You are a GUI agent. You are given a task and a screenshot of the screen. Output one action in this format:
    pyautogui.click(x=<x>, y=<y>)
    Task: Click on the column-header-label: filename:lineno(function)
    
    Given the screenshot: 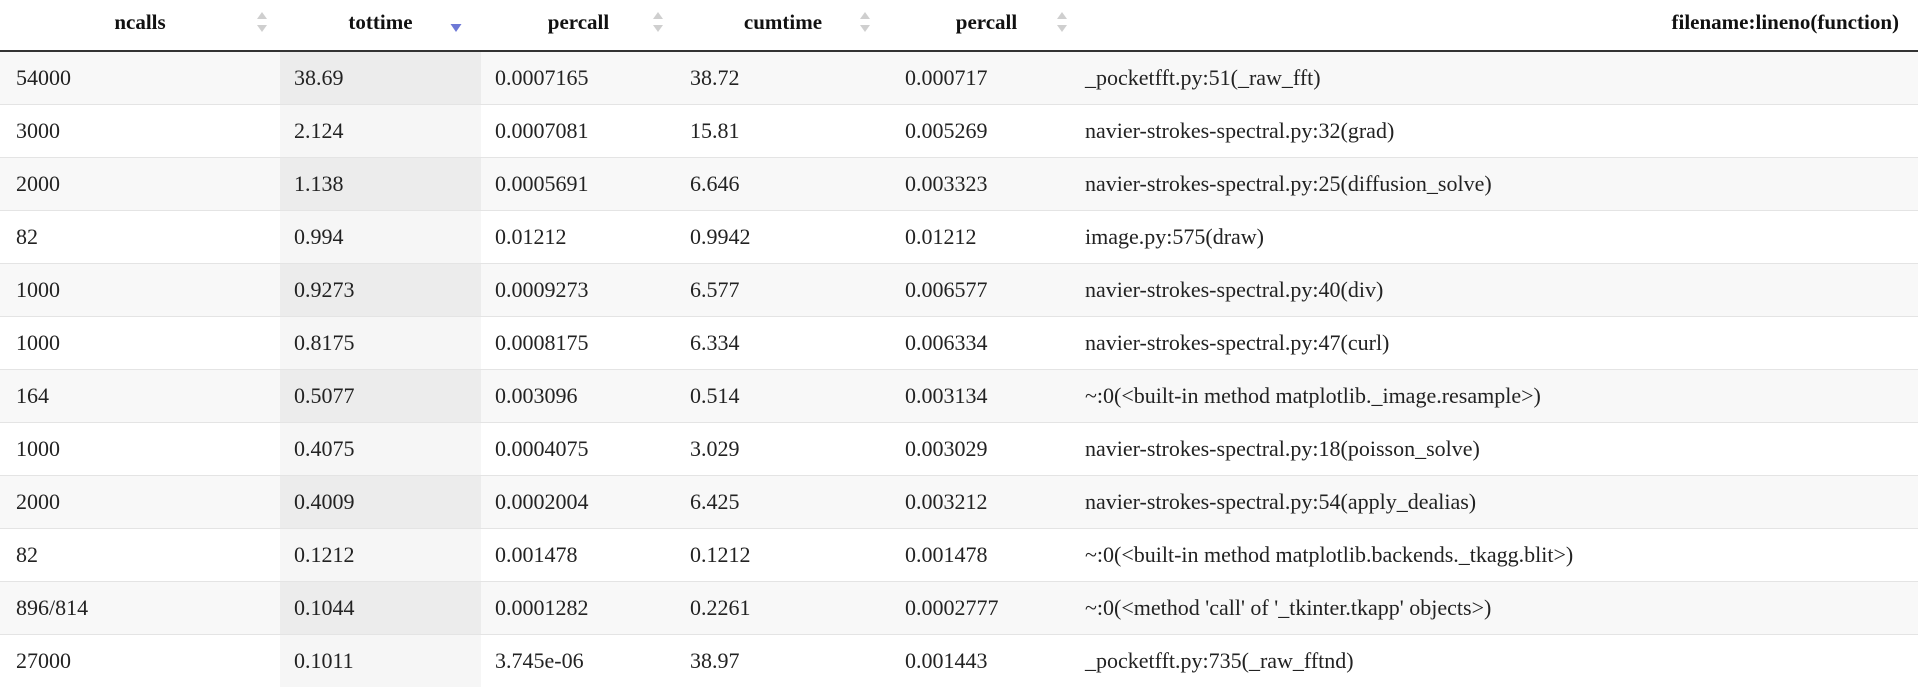 What is the action you would take?
    pyautogui.click(x=1500, y=17)
    